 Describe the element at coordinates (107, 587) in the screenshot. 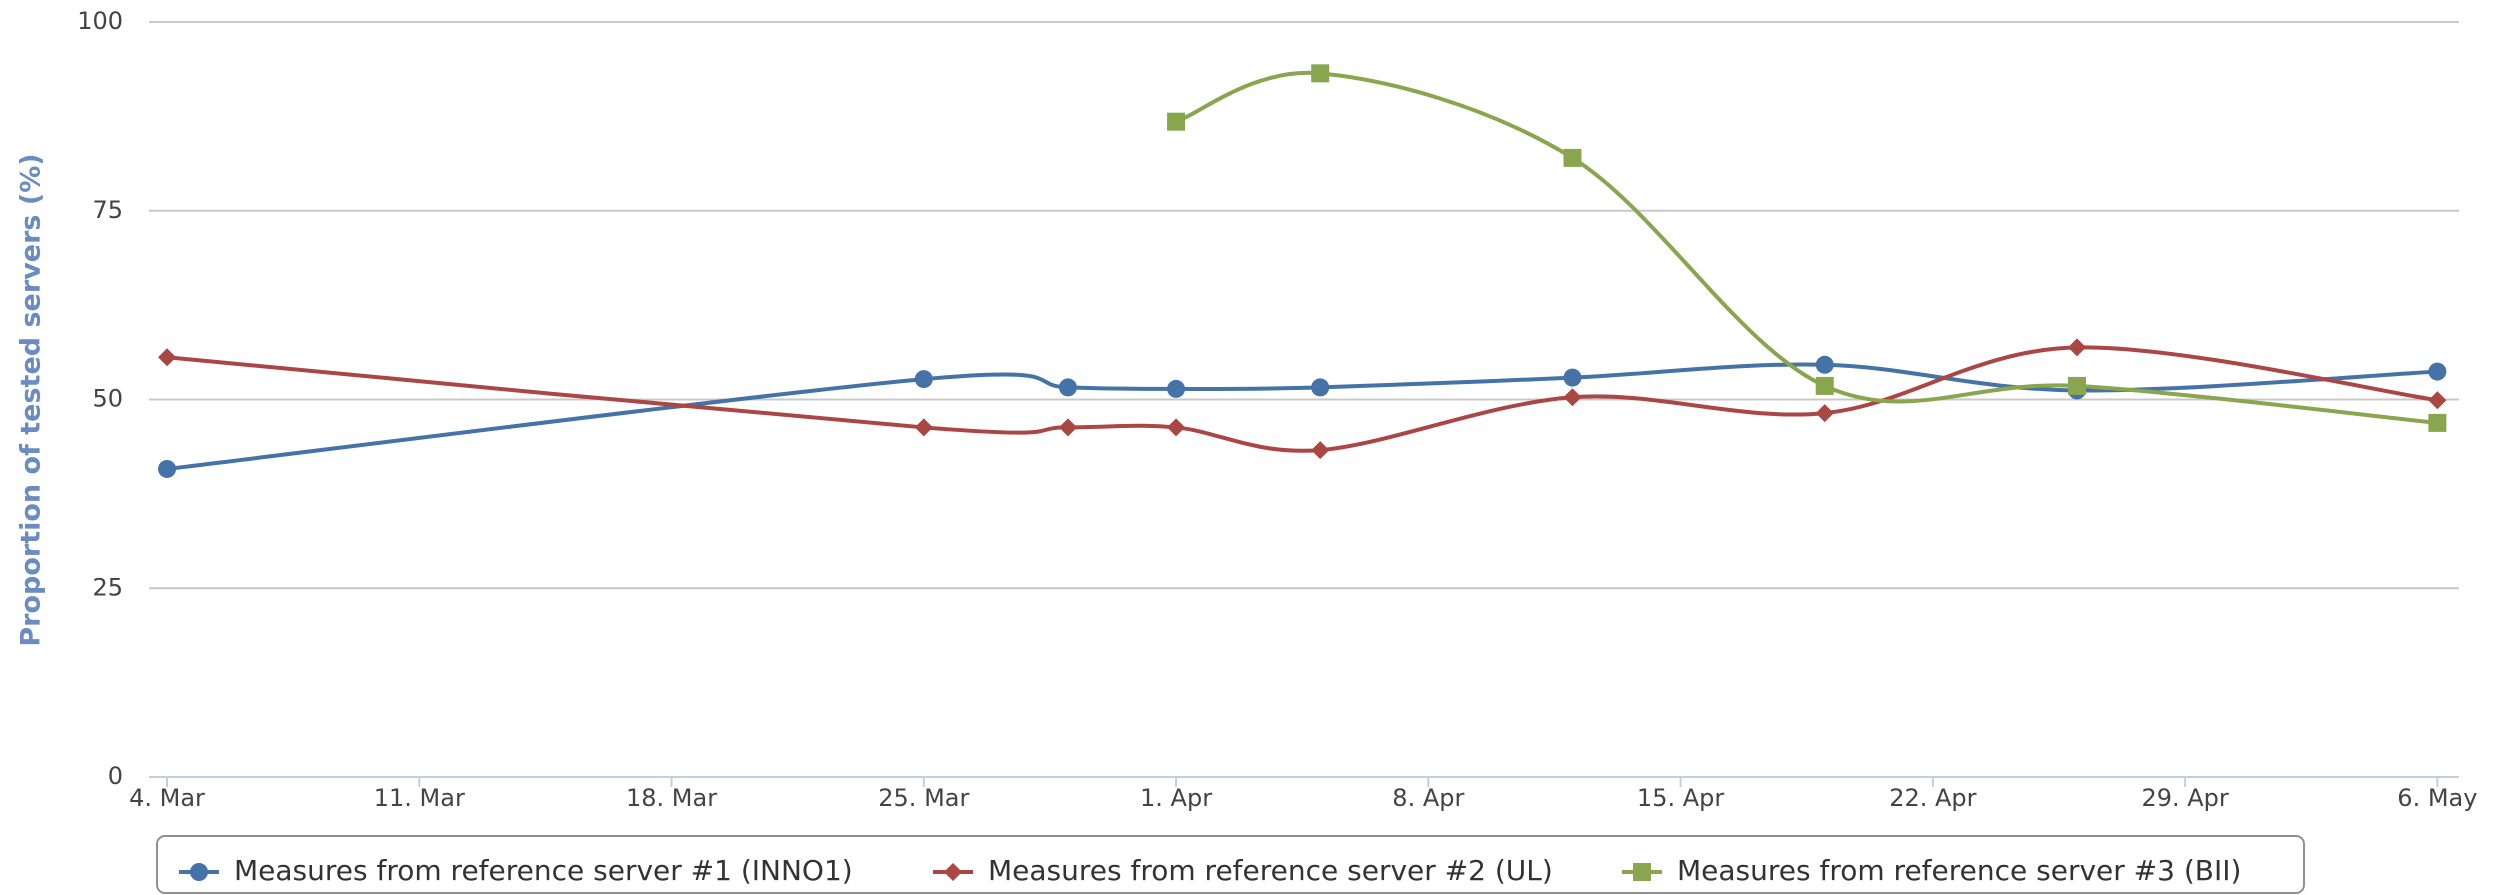

I see `y-tick-label: 25` at that location.